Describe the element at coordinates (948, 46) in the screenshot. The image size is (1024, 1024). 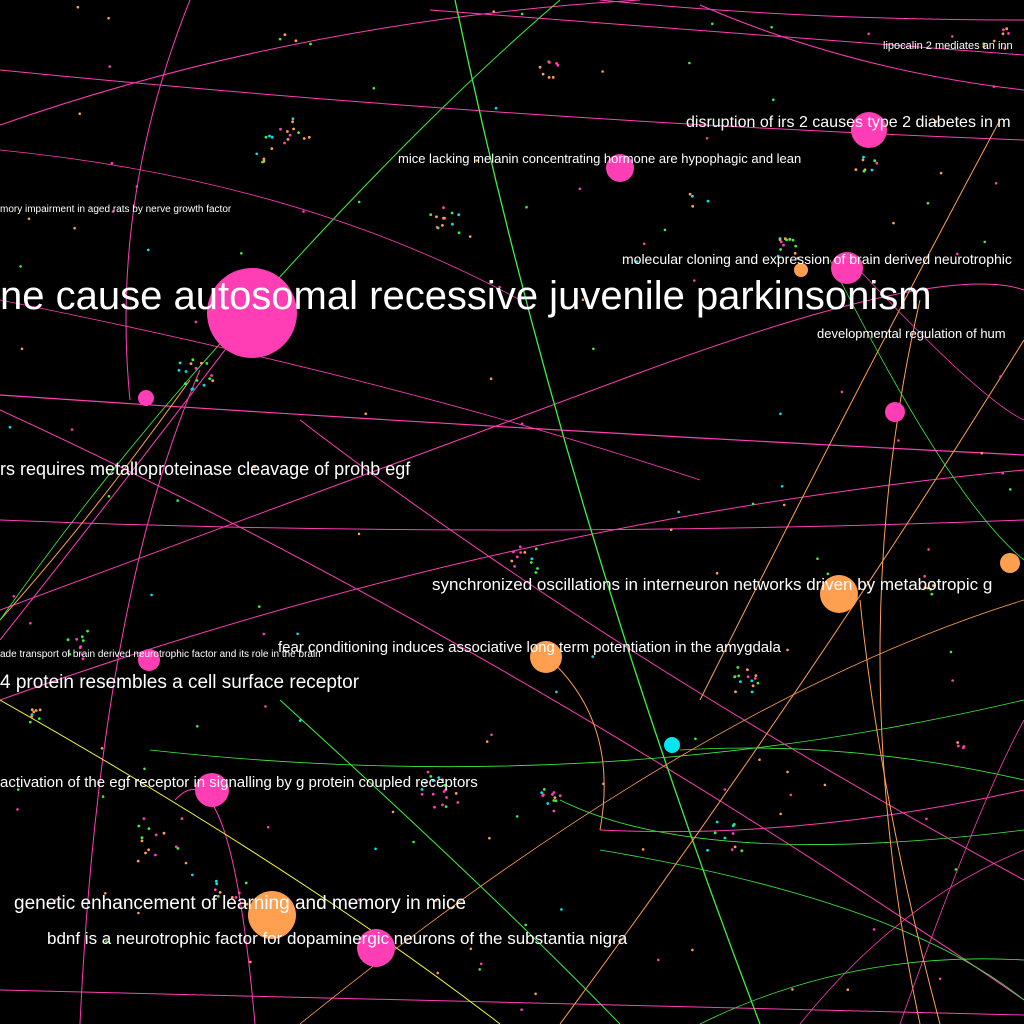
I see `node-label-lipocalin: lipocalin 2 mediates an inn` at that location.